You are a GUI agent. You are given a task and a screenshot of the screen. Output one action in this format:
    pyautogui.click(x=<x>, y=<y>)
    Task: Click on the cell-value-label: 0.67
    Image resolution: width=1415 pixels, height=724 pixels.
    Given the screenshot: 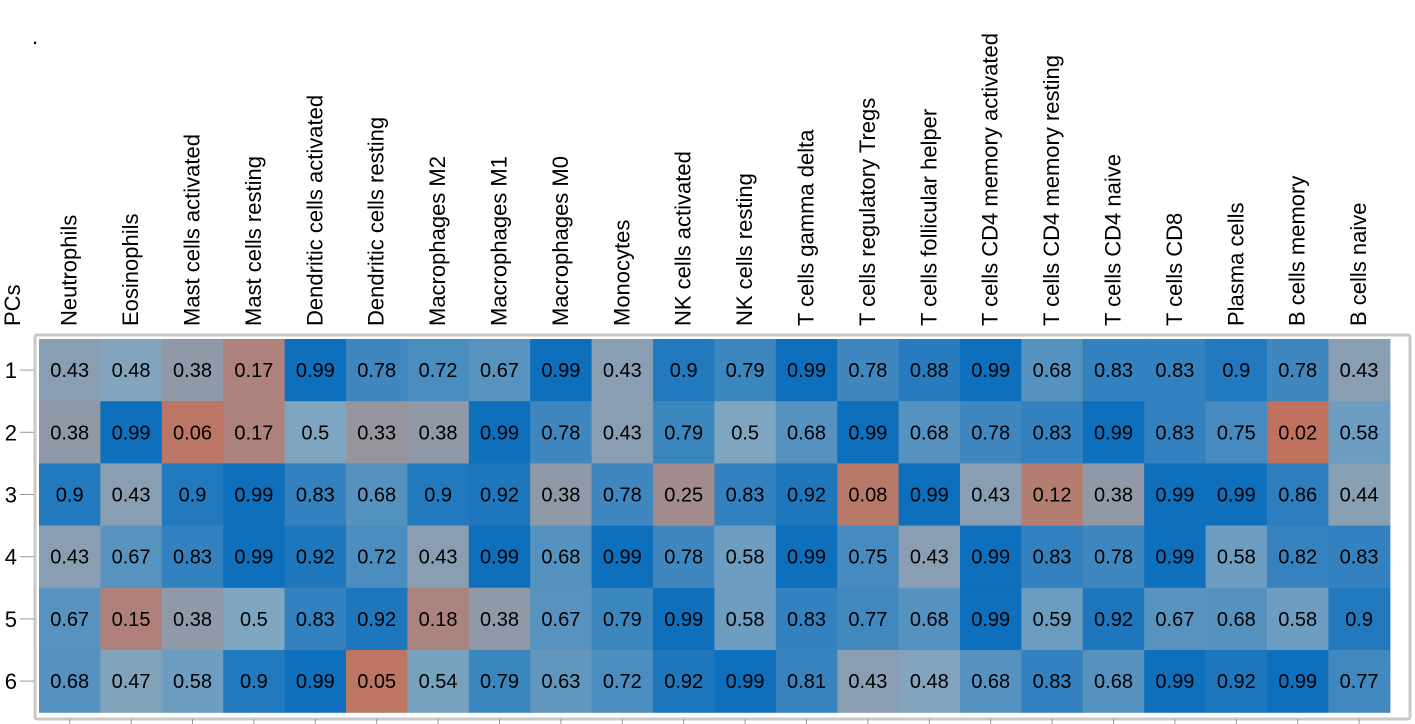 What is the action you would take?
    pyautogui.click(x=499, y=371)
    